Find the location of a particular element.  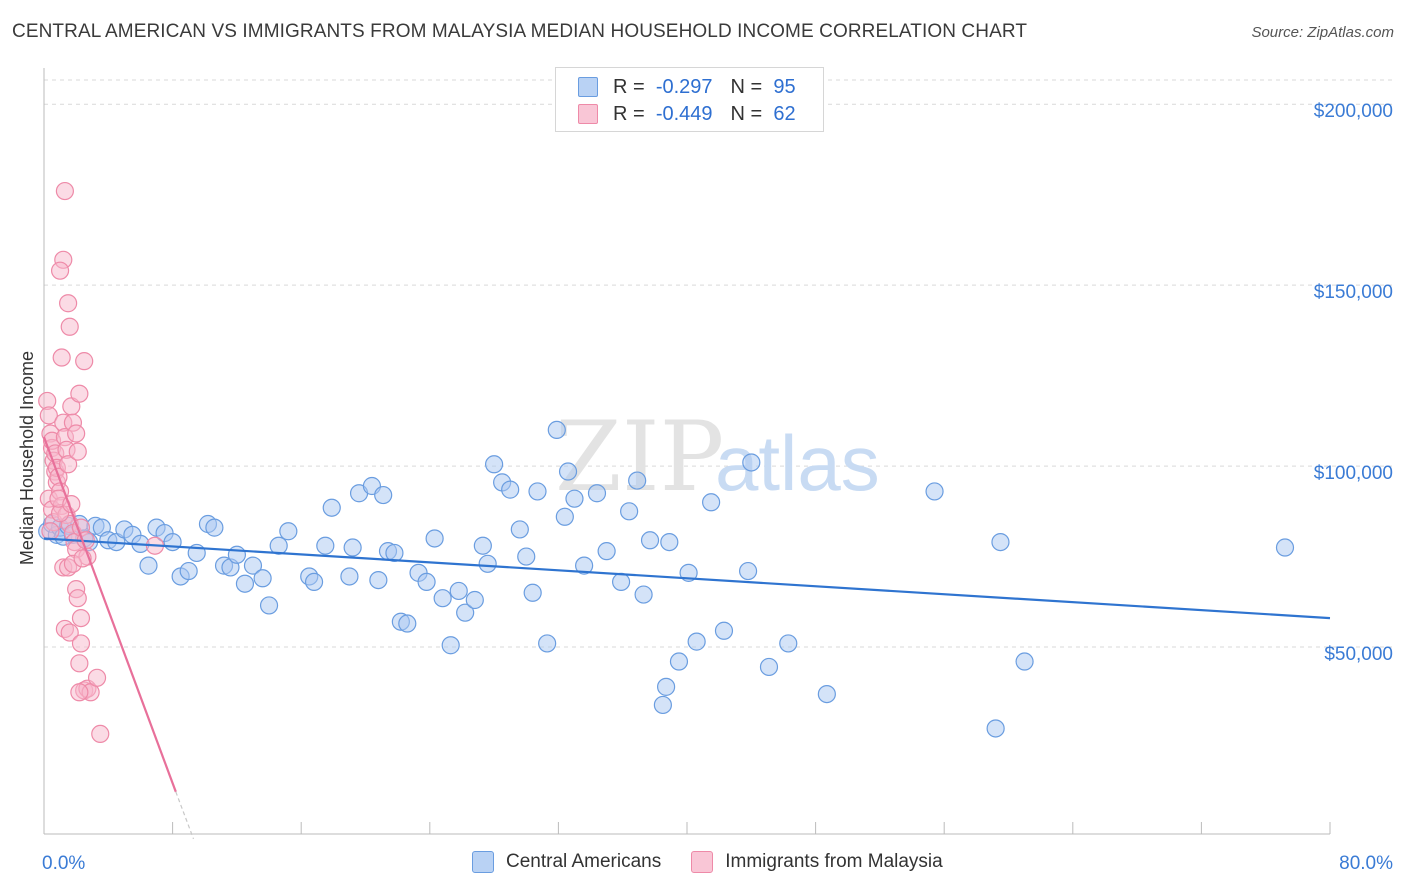

legend-r-value: -0.449 is located at coordinates (684, 113).